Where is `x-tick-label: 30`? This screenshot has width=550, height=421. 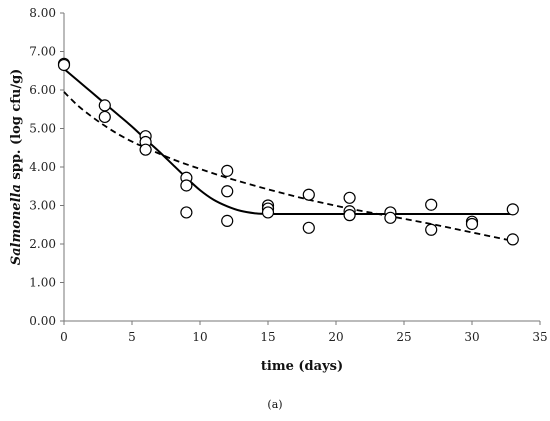 x-tick-label: 30 is located at coordinates (471, 337).